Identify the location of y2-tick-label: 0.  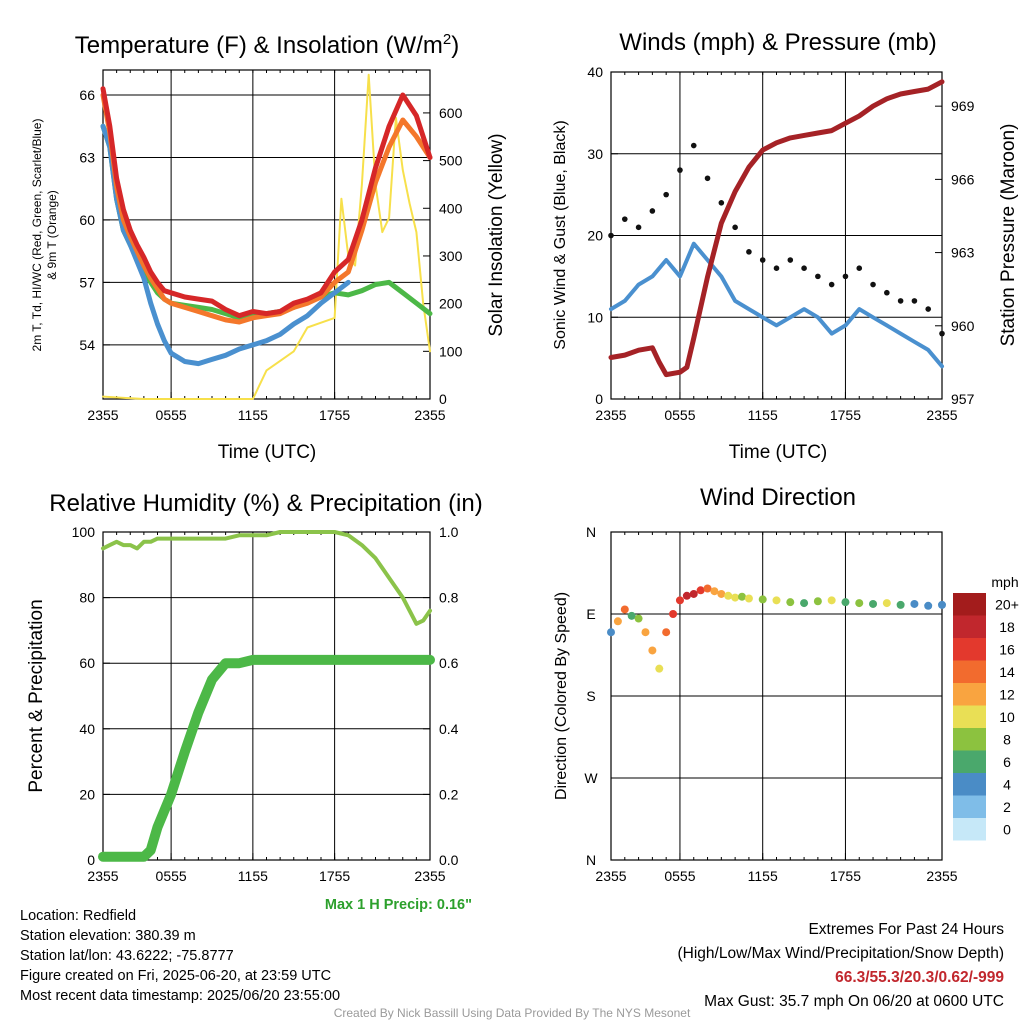
(443, 399).